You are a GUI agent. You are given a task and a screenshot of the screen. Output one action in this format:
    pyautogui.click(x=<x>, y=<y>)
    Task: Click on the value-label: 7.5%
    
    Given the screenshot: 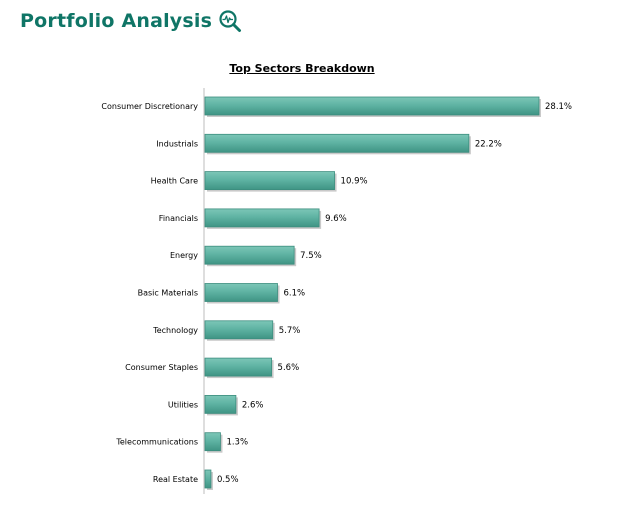 What is the action you would take?
    pyautogui.click(x=311, y=256)
    